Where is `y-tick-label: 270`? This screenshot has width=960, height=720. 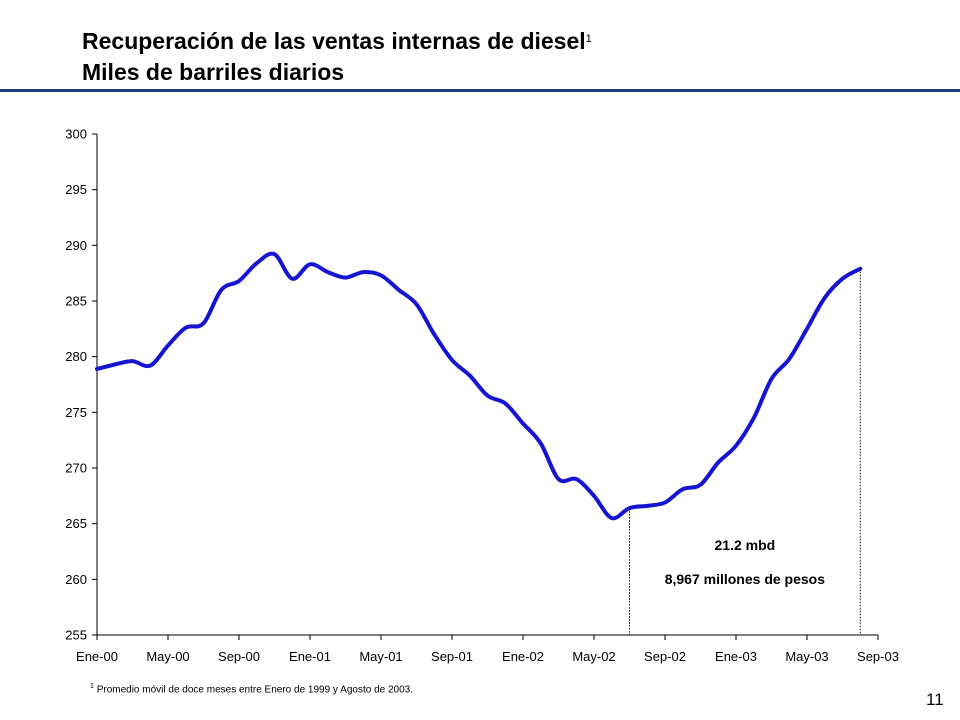 y-tick-label: 270 is located at coordinates (76, 468).